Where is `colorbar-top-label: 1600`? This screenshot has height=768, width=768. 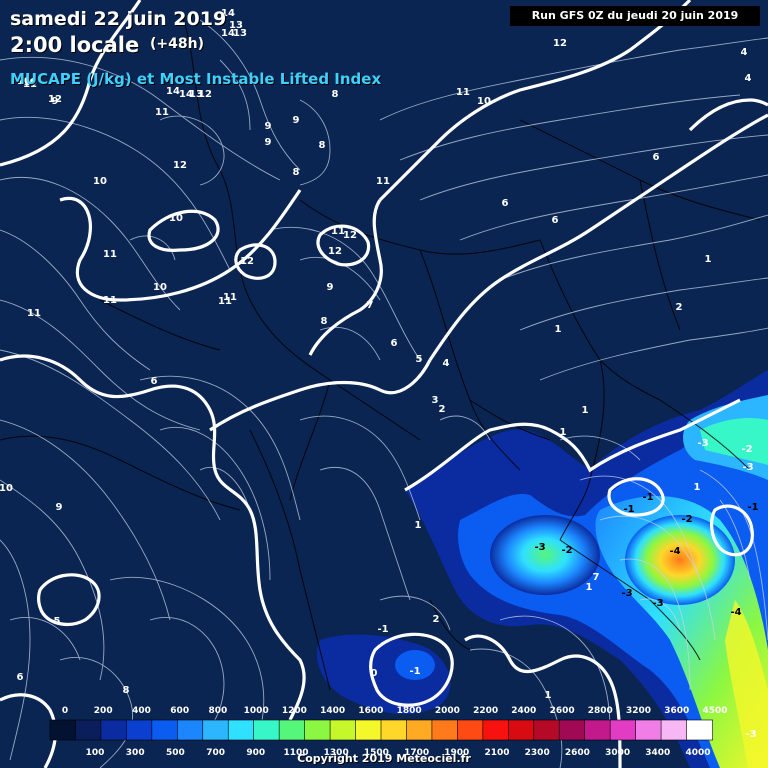 colorbar-top-label: 1600 is located at coordinates (370, 711).